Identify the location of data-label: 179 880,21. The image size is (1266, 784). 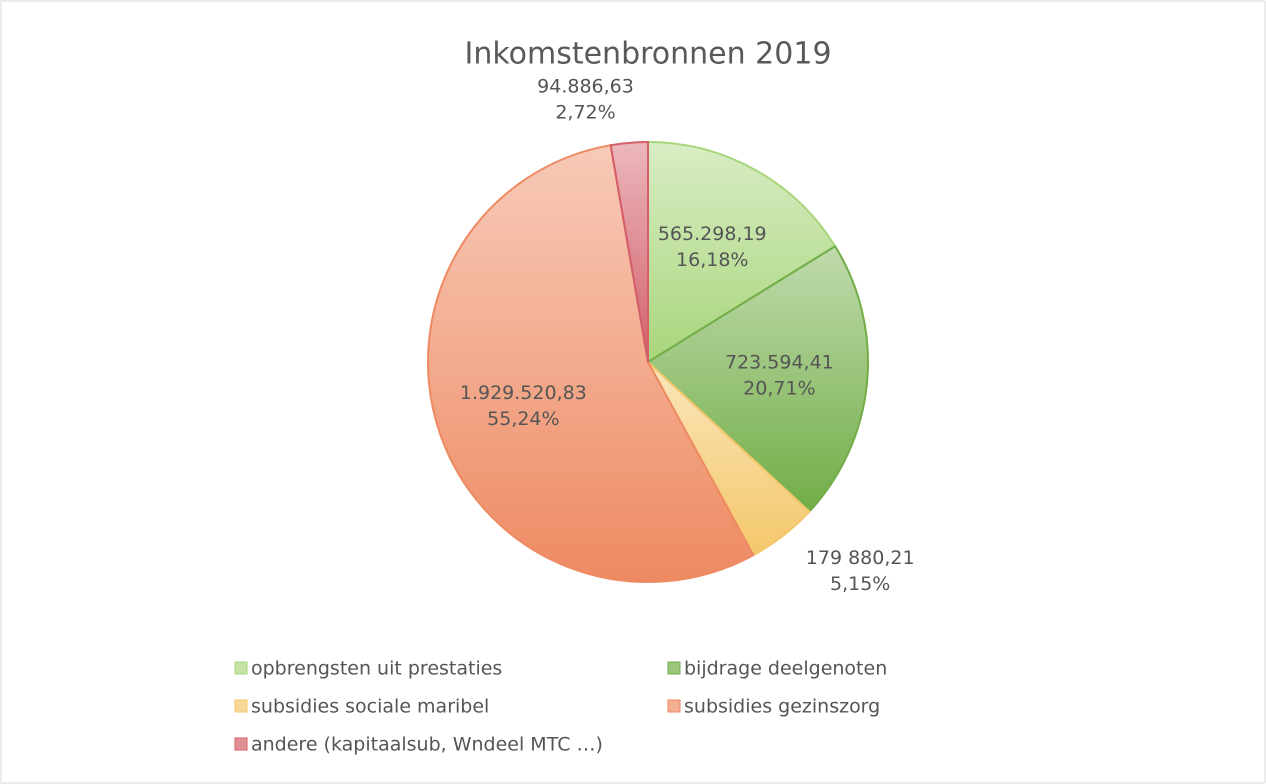
(860, 558).